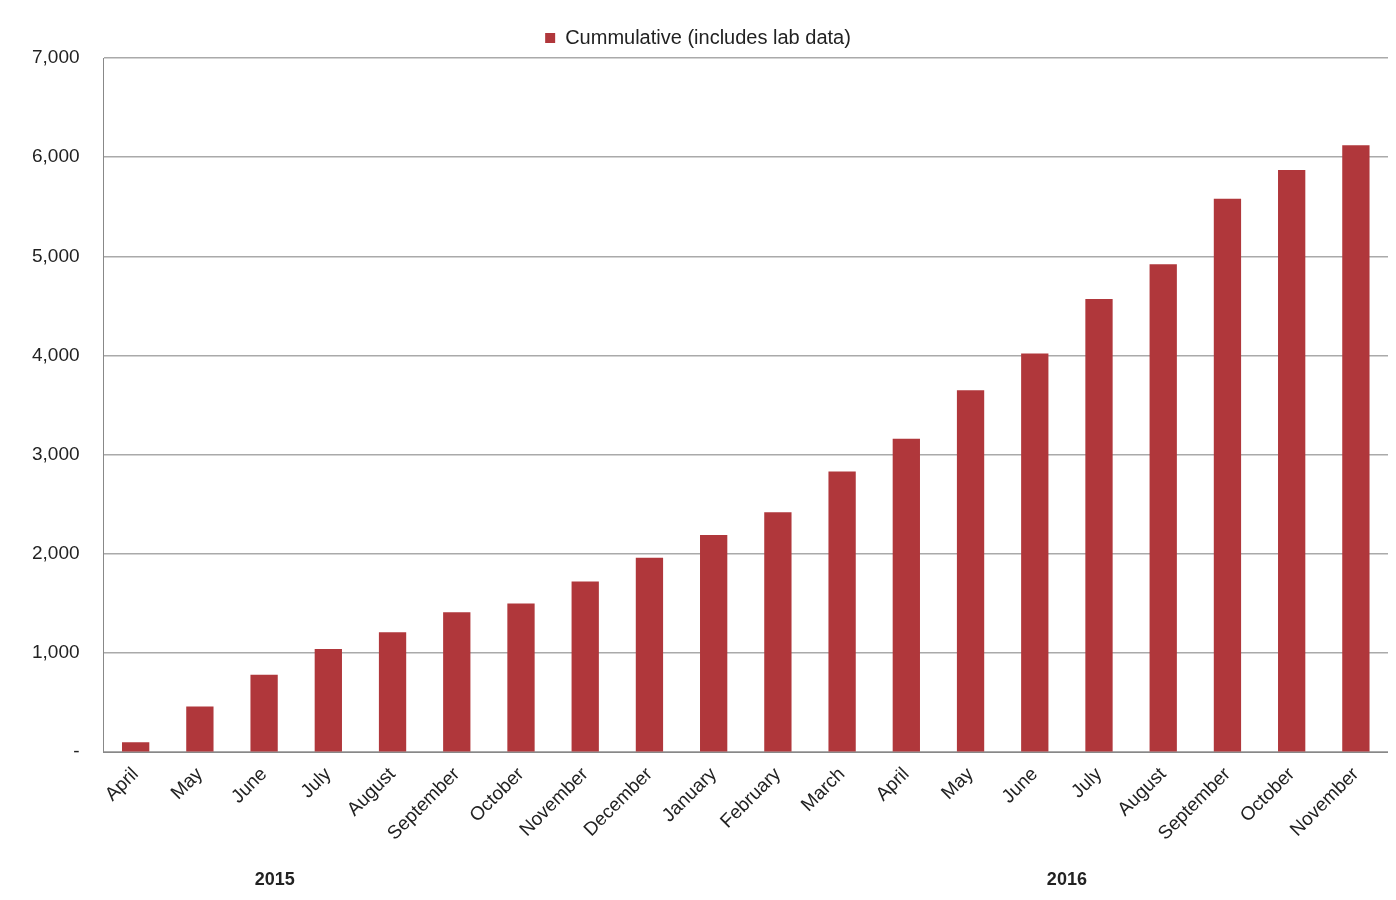 The width and height of the screenshot is (1396, 900). What do you see at coordinates (274, 878) in the screenshot?
I see `text: 2015` at bounding box center [274, 878].